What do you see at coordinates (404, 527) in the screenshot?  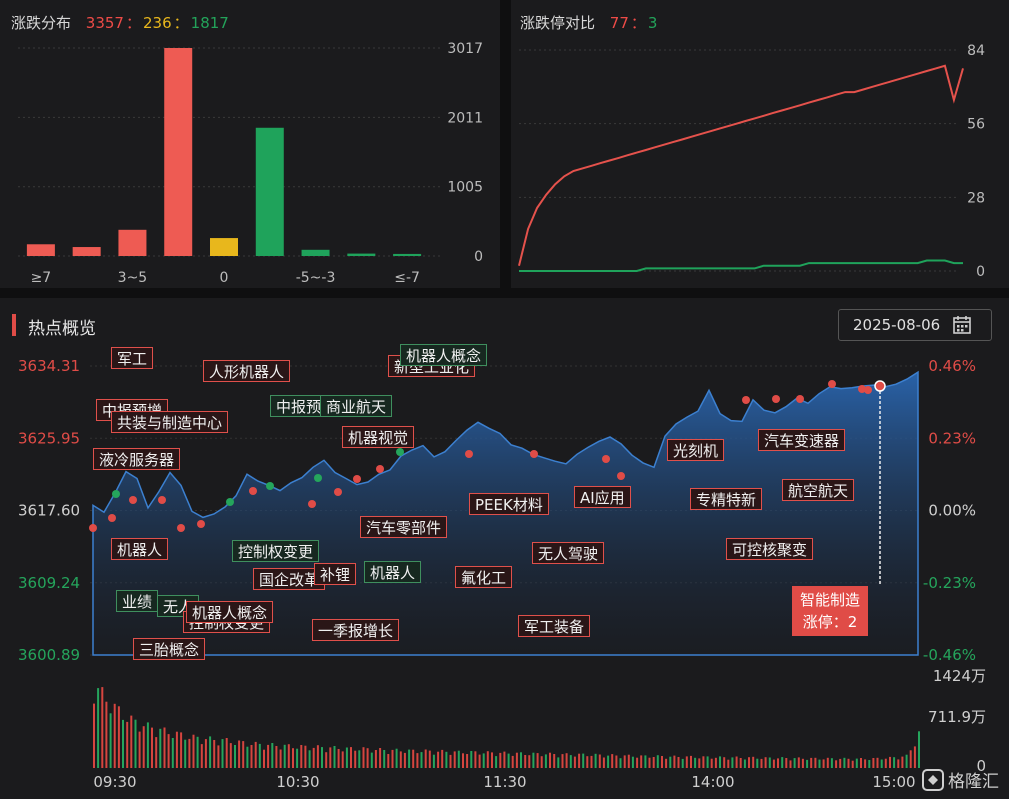 I see `hot-tag: 汽车零部件` at bounding box center [404, 527].